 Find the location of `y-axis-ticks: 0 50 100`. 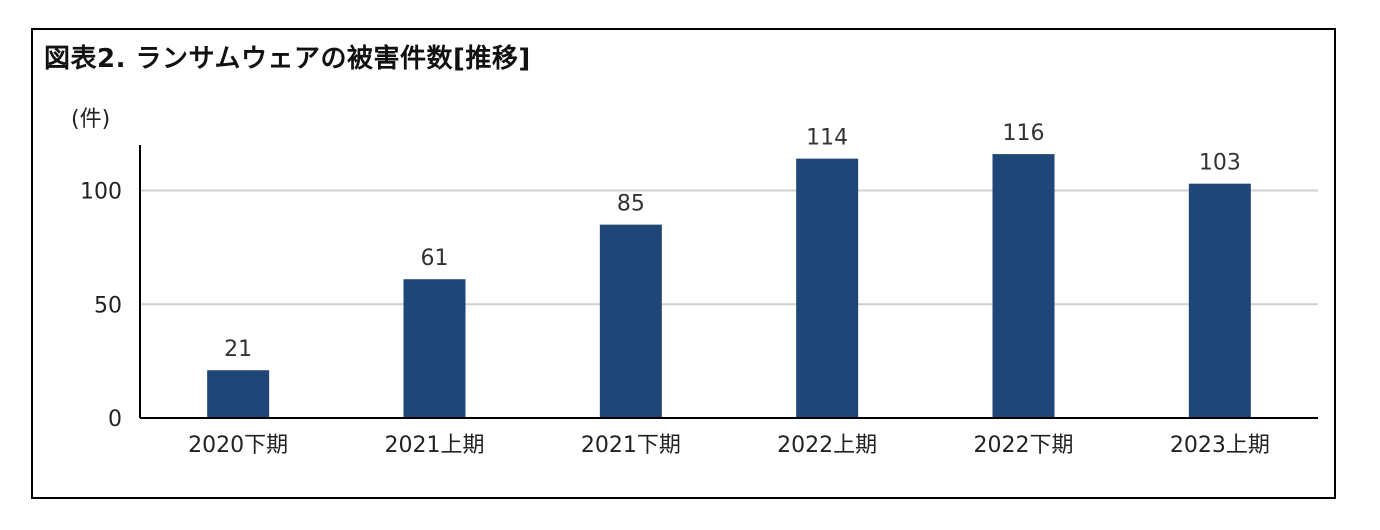

y-axis-ticks: 0 50 100 is located at coordinates (101, 306).